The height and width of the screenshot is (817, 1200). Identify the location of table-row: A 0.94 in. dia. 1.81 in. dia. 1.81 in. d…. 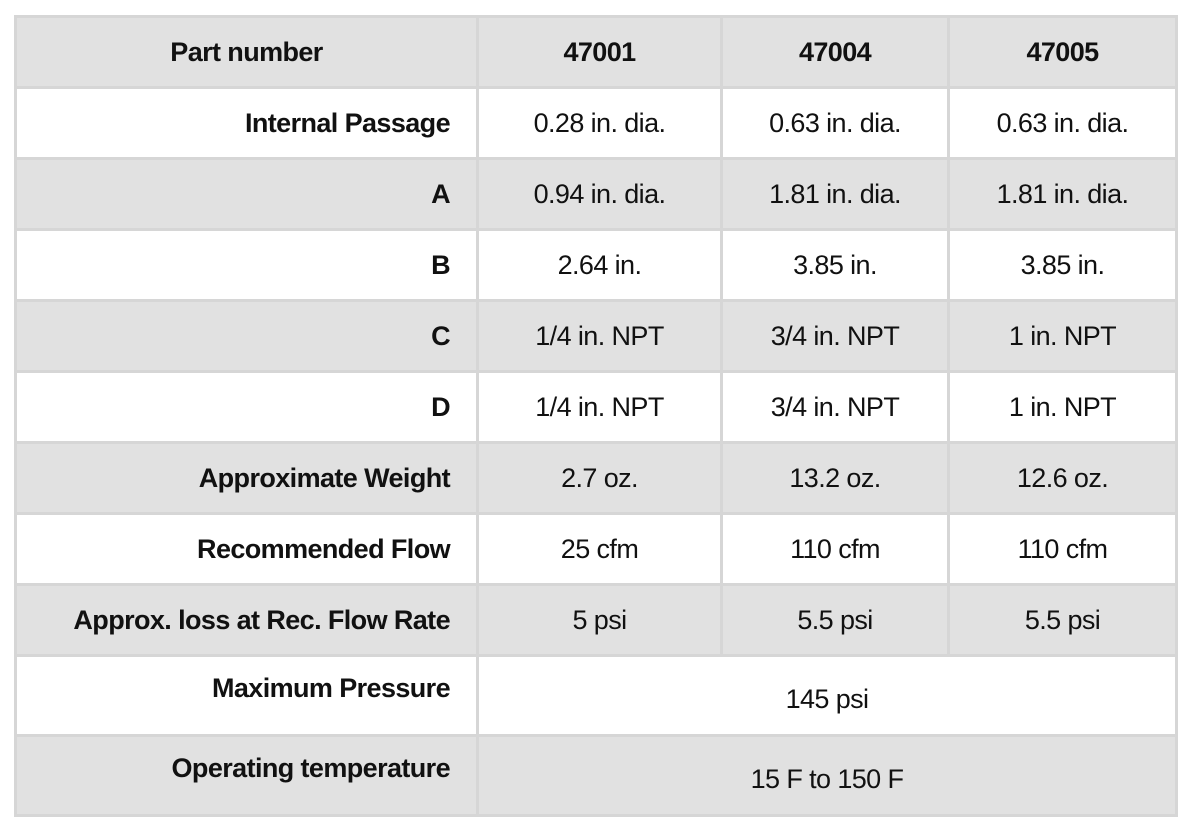
(596, 194).